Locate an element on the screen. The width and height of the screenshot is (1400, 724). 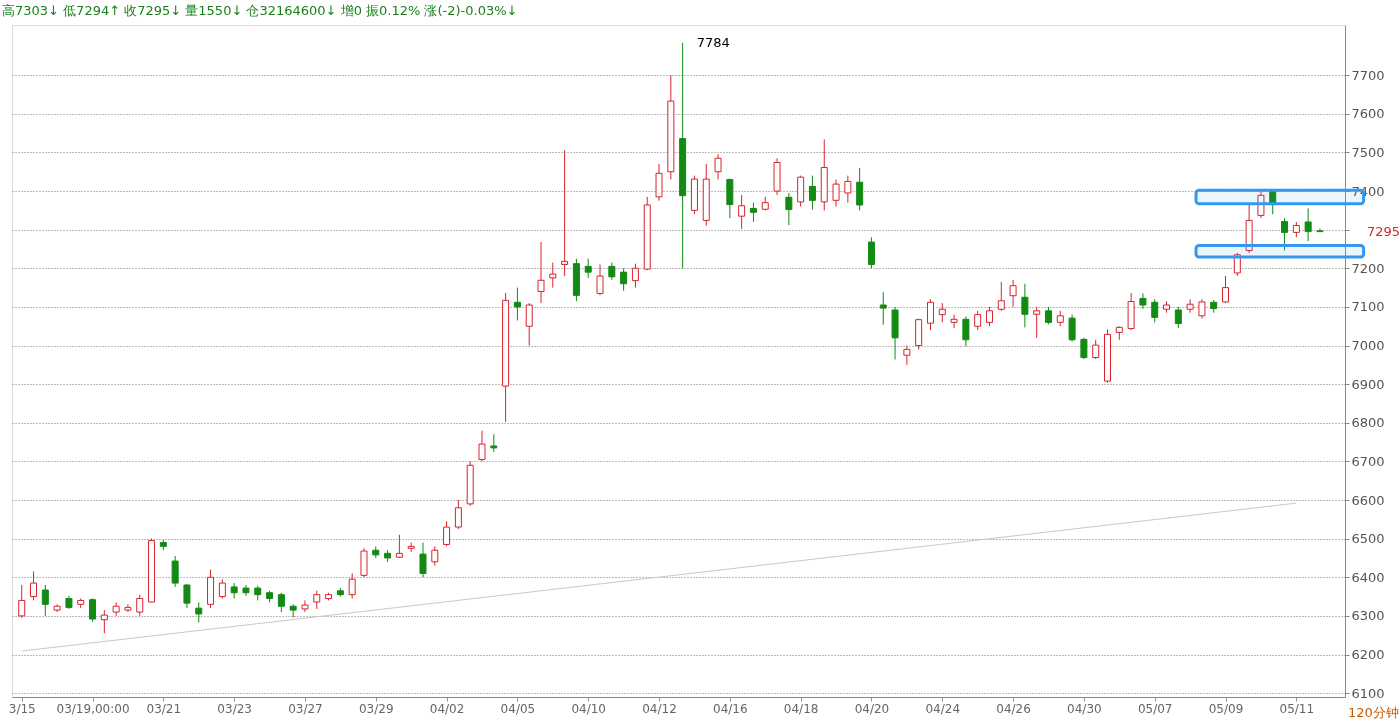
x-tick-label: 04/30 is located at coordinates (1084, 708).